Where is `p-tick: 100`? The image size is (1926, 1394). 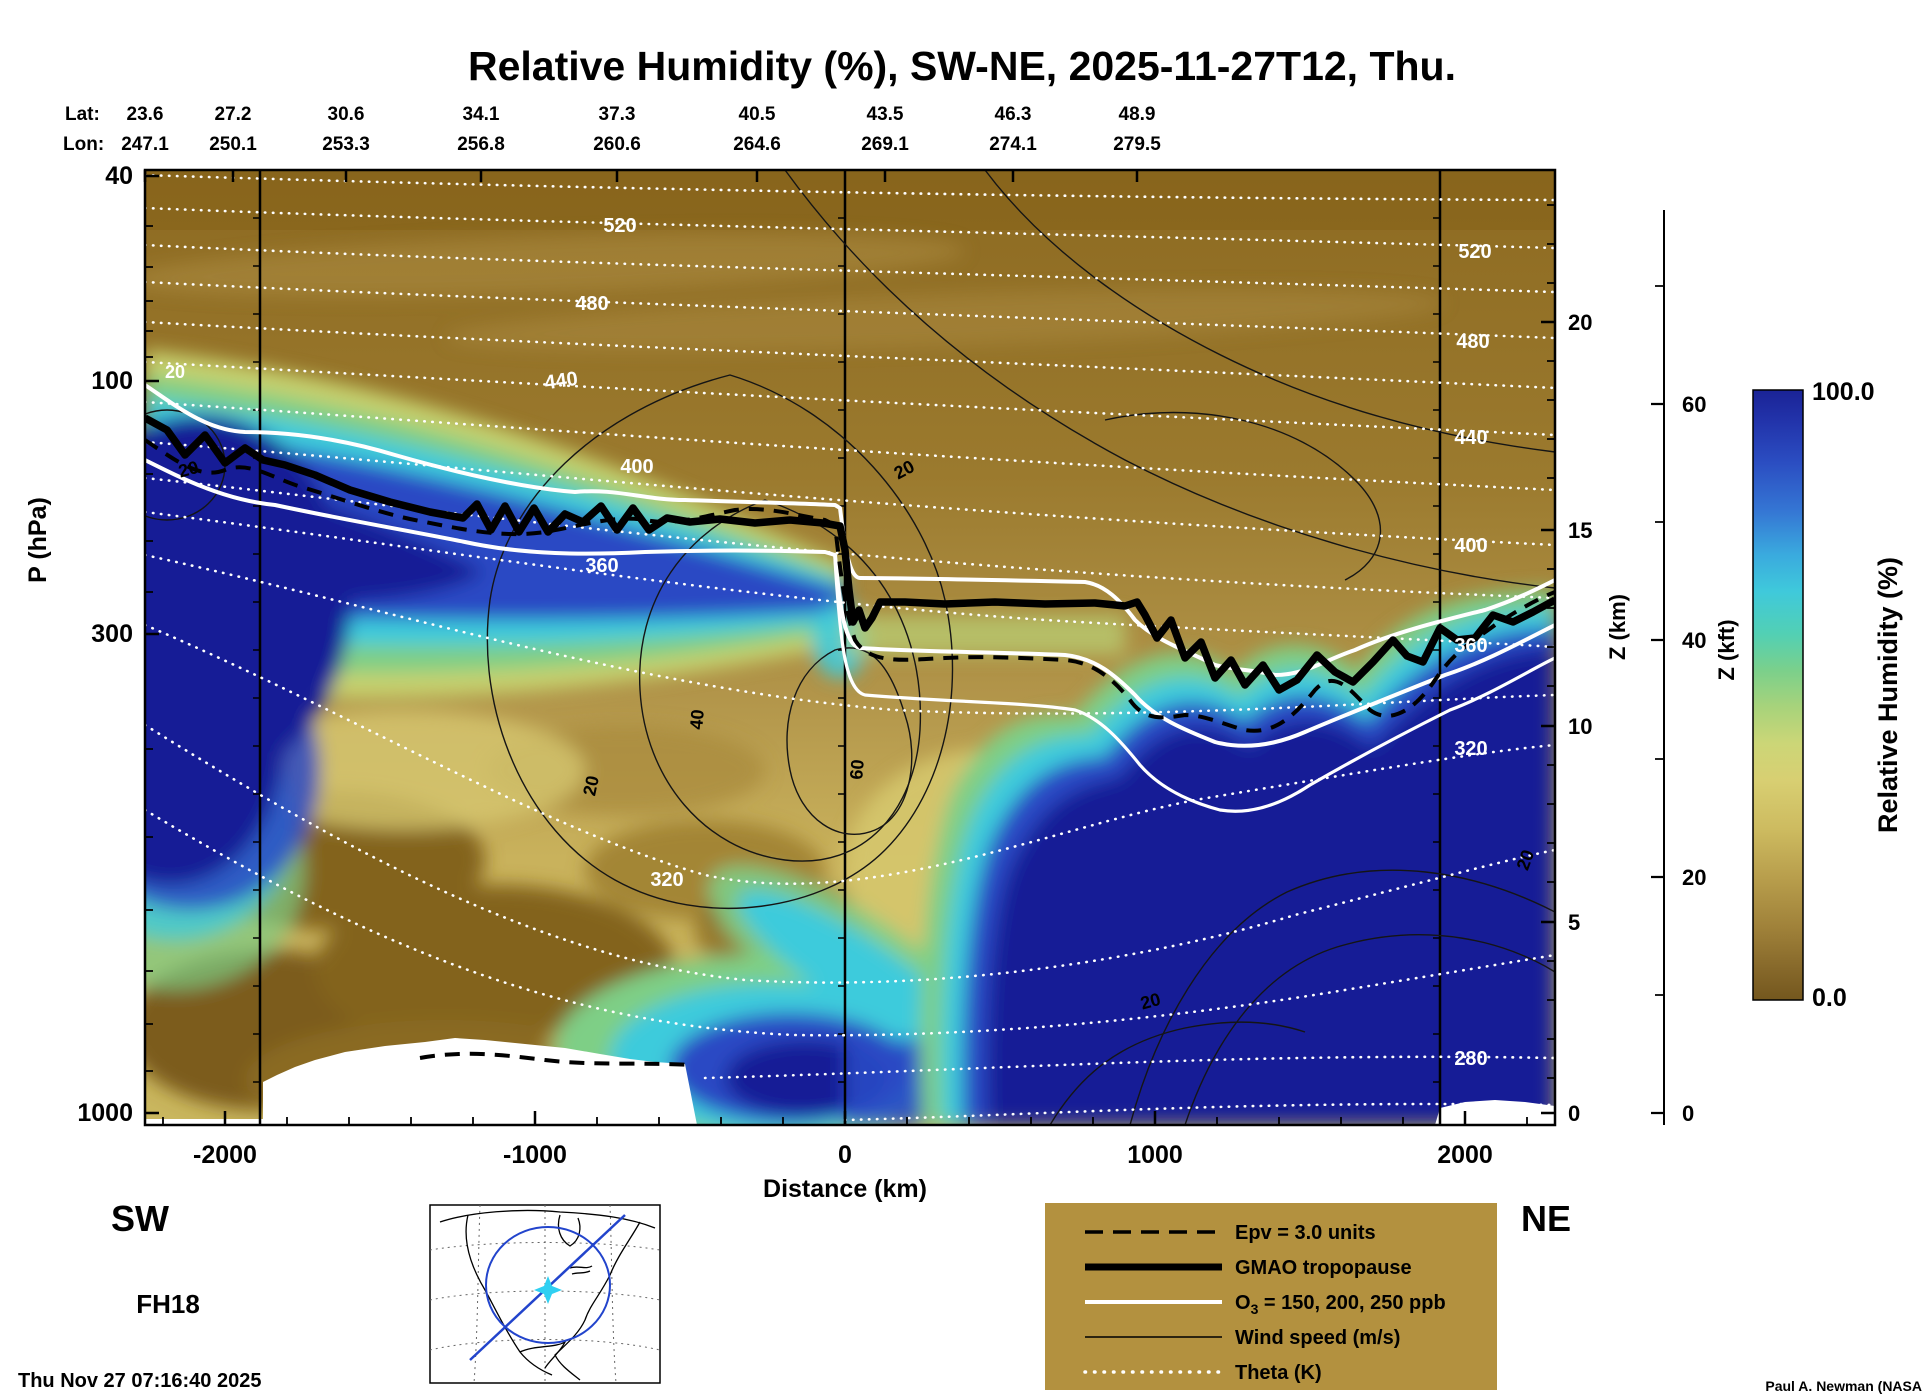
p-tick: 100 is located at coordinates (112, 381).